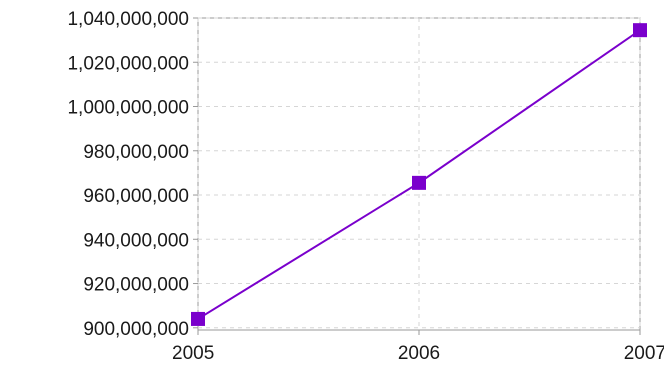 This screenshot has height=370, width=664. I want to click on y-tick-label: 980,000,000, so click(136, 152).